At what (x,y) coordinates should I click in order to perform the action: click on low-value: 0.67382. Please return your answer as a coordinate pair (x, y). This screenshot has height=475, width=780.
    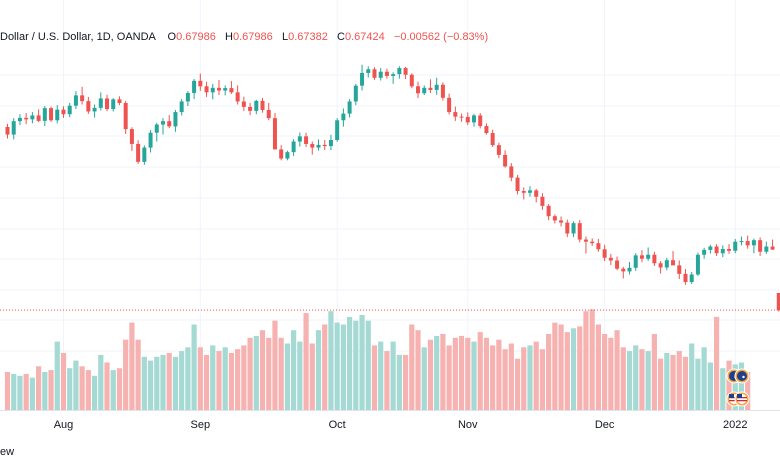
    Looking at the image, I should click on (308, 37).